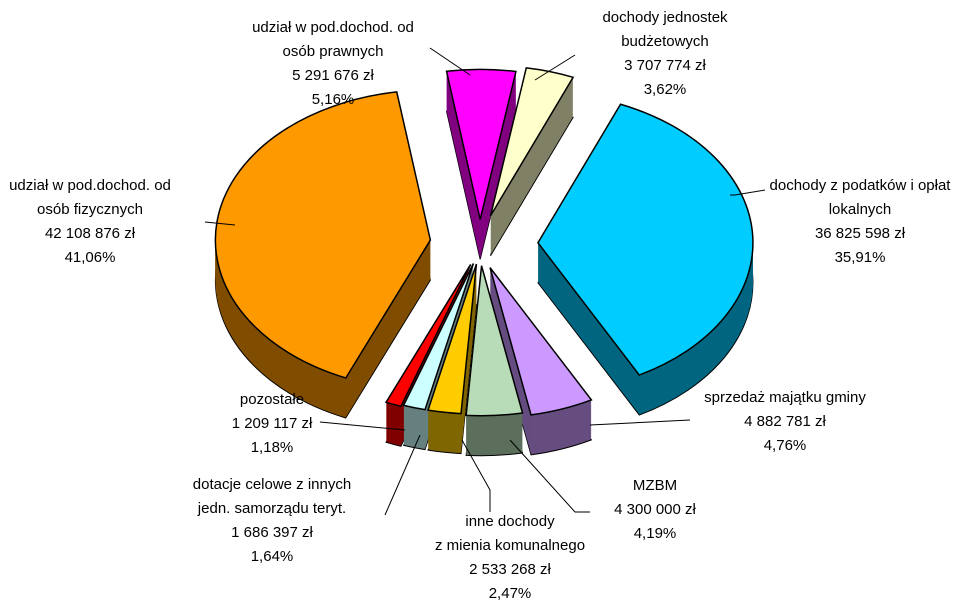 The image size is (980, 600). Describe the element at coordinates (785, 445) in the screenshot. I see `percentage-label: 4,76%` at that location.